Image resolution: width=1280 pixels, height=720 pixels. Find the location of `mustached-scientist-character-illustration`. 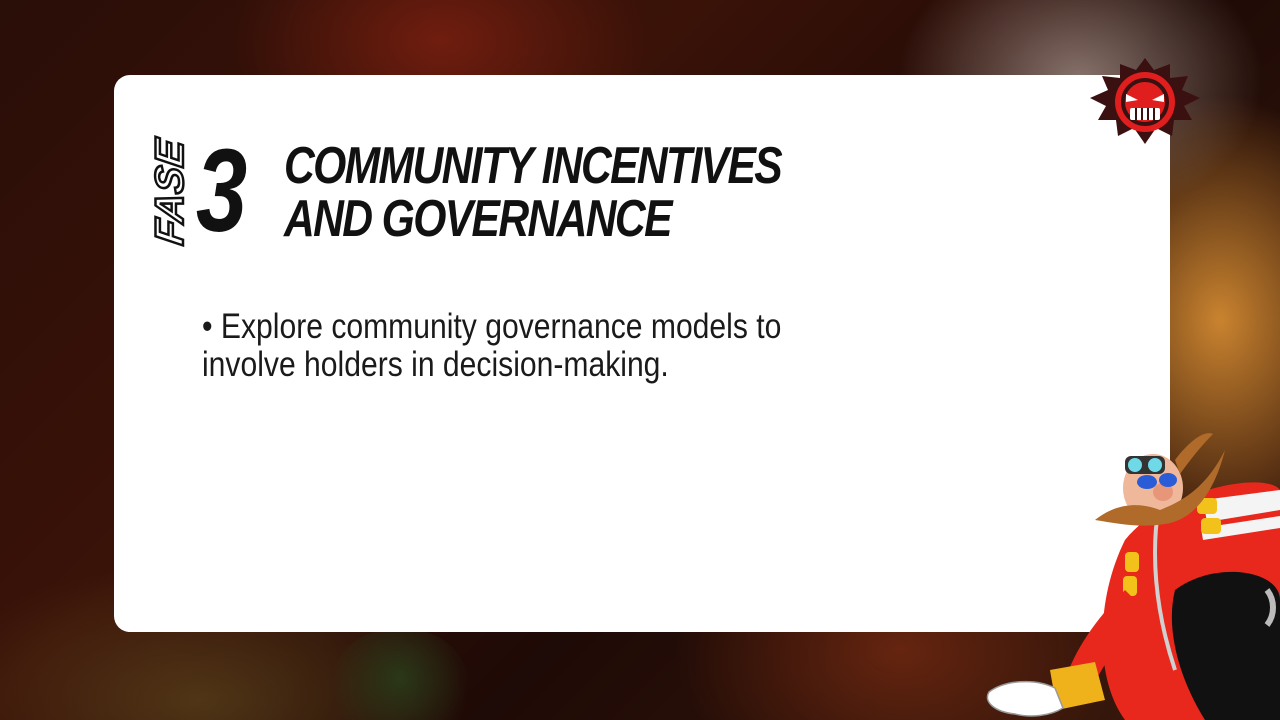

mustached-scientist-character-illustration is located at coordinates (1133, 576).